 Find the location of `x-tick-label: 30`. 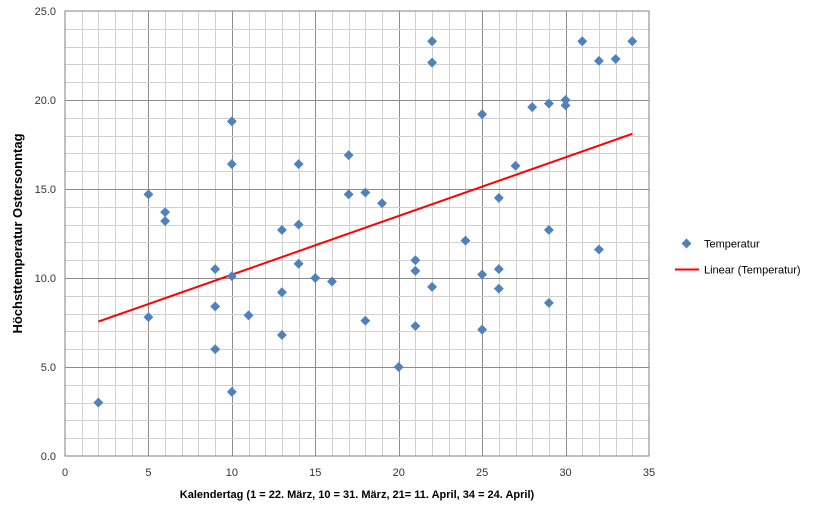

x-tick-label: 30 is located at coordinates (565, 473).